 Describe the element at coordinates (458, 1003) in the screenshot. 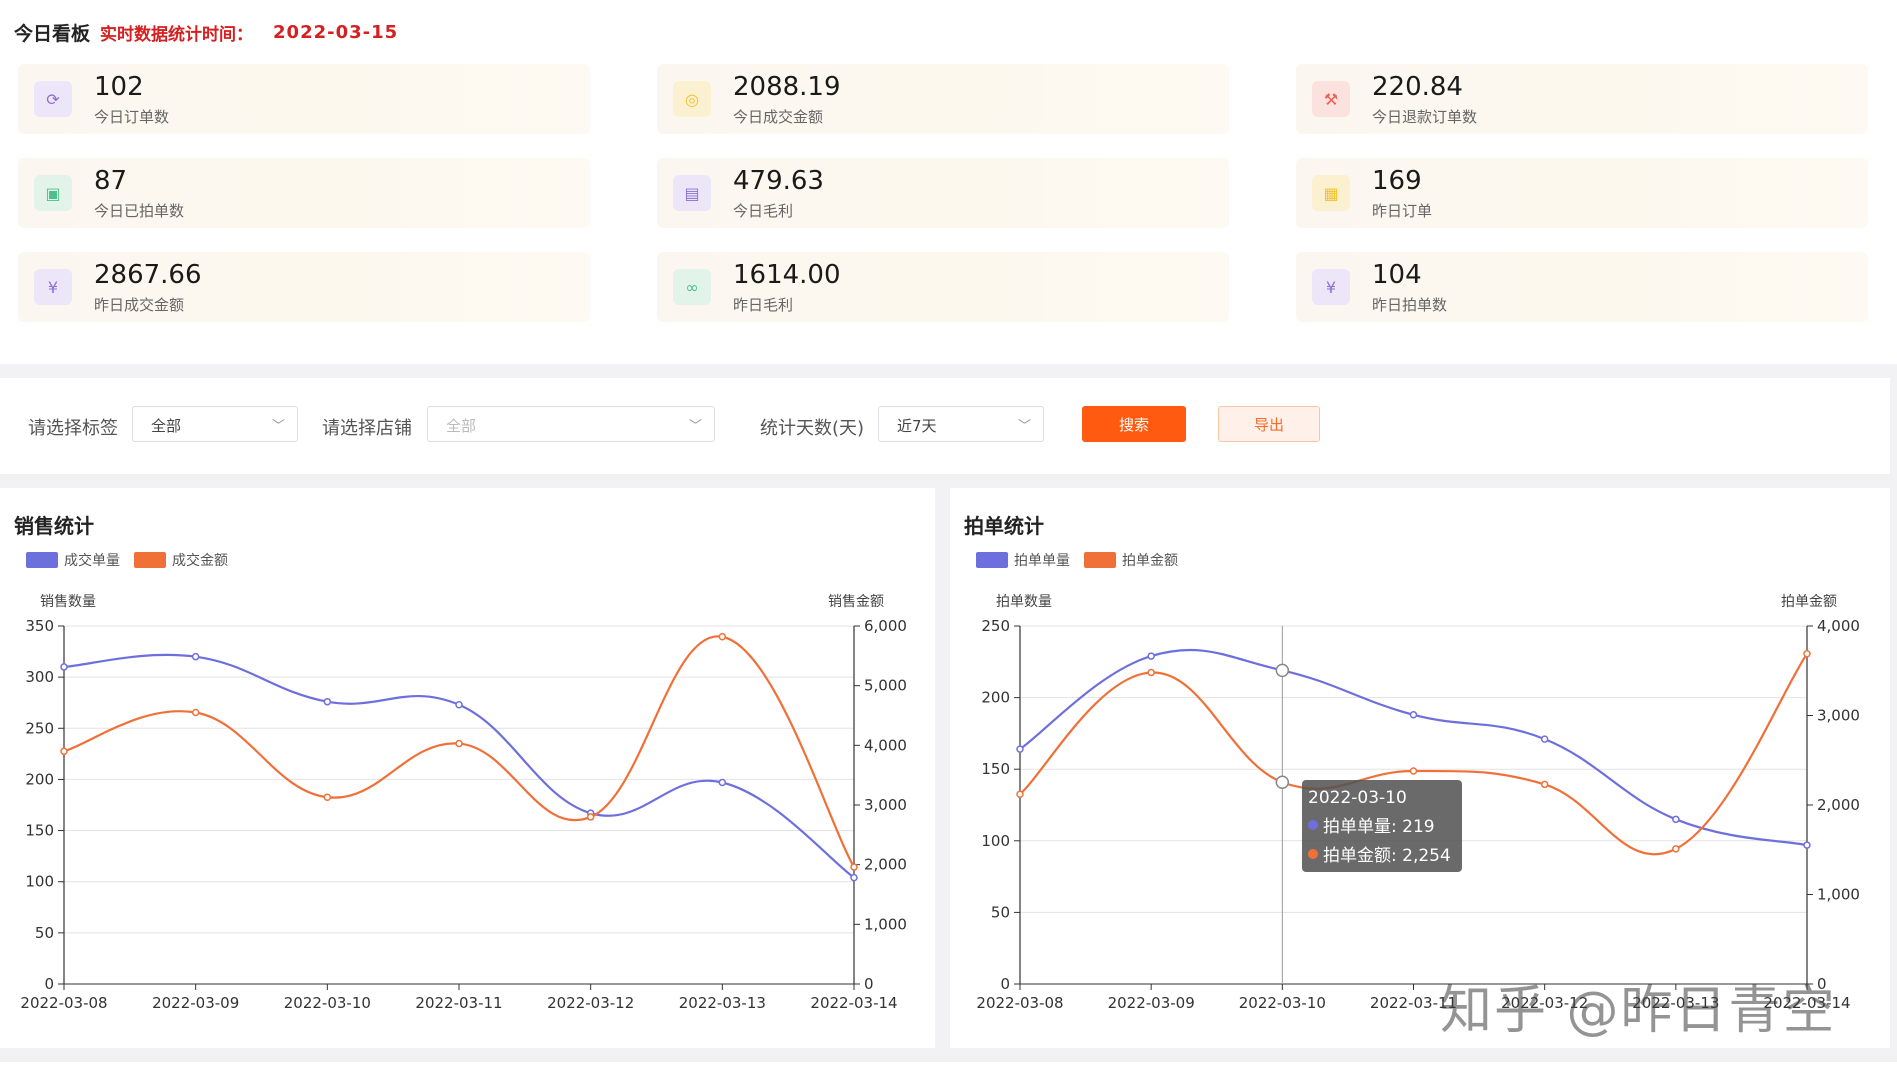

I see `x-axis-tick-label: 2022-03-11` at that location.